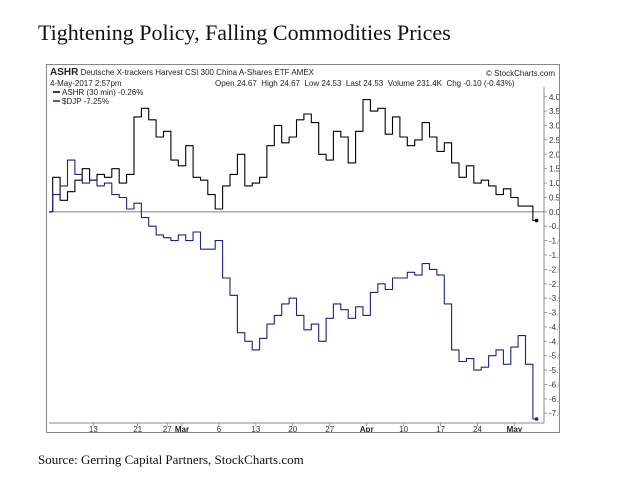 The image size is (640, 480). What do you see at coordinates (182, 428) in the screenshot?
I see `x-tick-label: Mar` at bounding box center [182, 428].